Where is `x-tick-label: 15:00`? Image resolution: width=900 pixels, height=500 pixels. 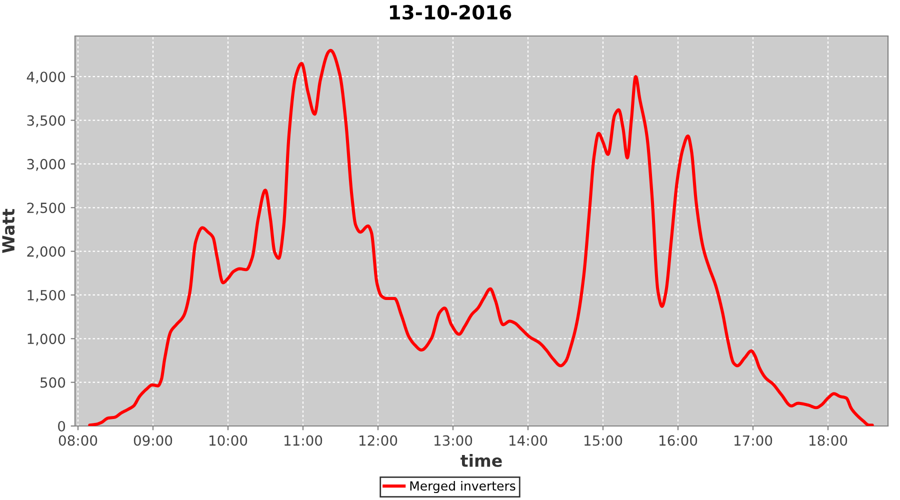 x-tick-label: 15:00 is located at coordinates (603, 440).